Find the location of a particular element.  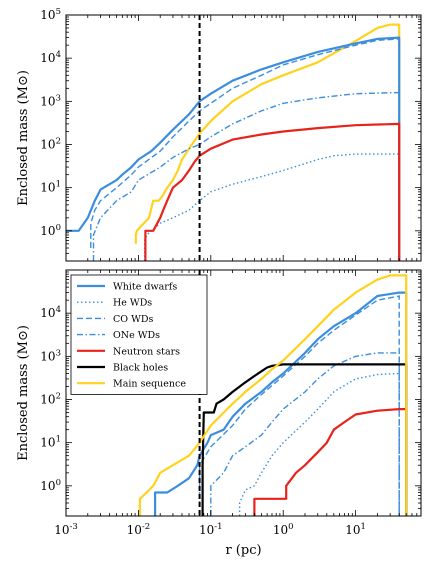

legend-label: White dwarfs is located at coordinates (145, 287).